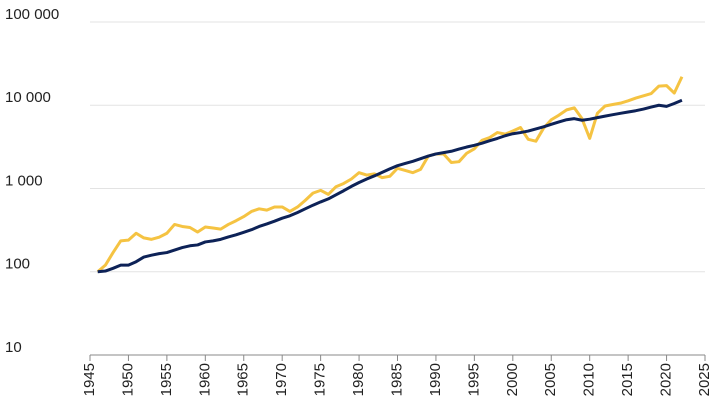 This screenshot has height=417, width=718. Describe the element at coordinates (589, 379) in the screenshot. I see `x-tick-label: 2010` at that location.